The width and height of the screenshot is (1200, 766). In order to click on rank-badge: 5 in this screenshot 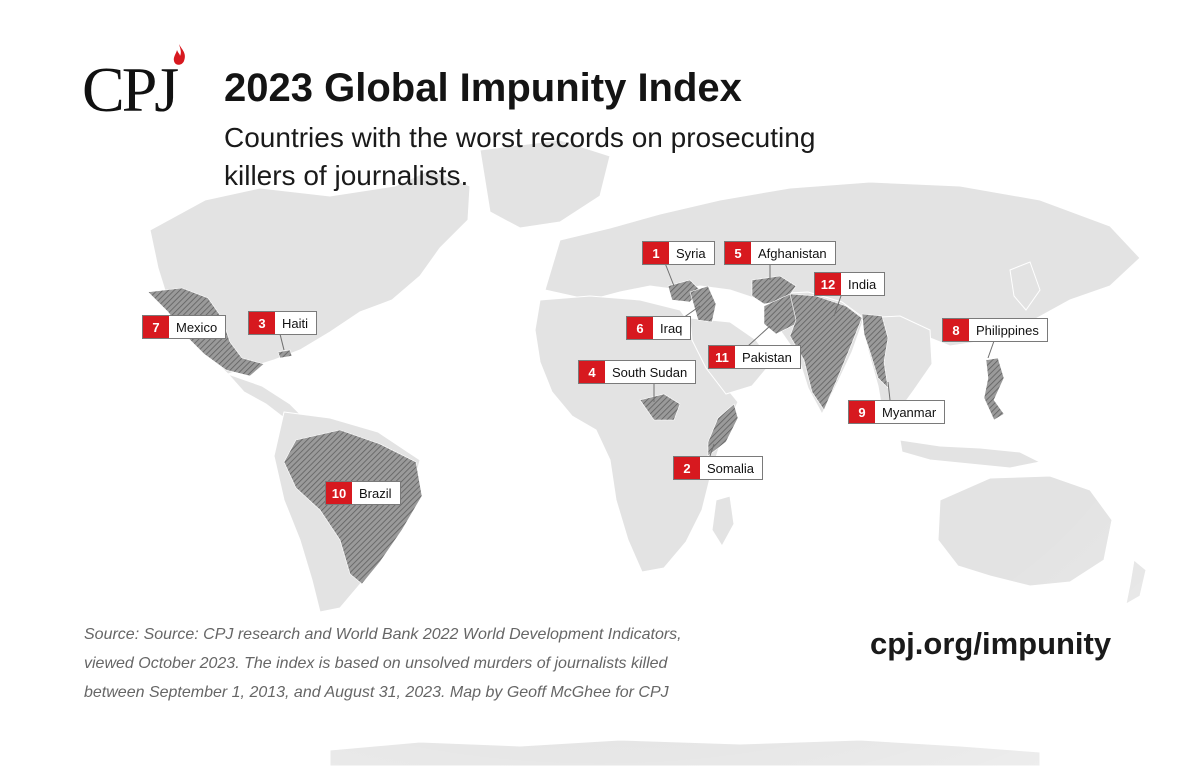, I will do `click(738, 253)`.